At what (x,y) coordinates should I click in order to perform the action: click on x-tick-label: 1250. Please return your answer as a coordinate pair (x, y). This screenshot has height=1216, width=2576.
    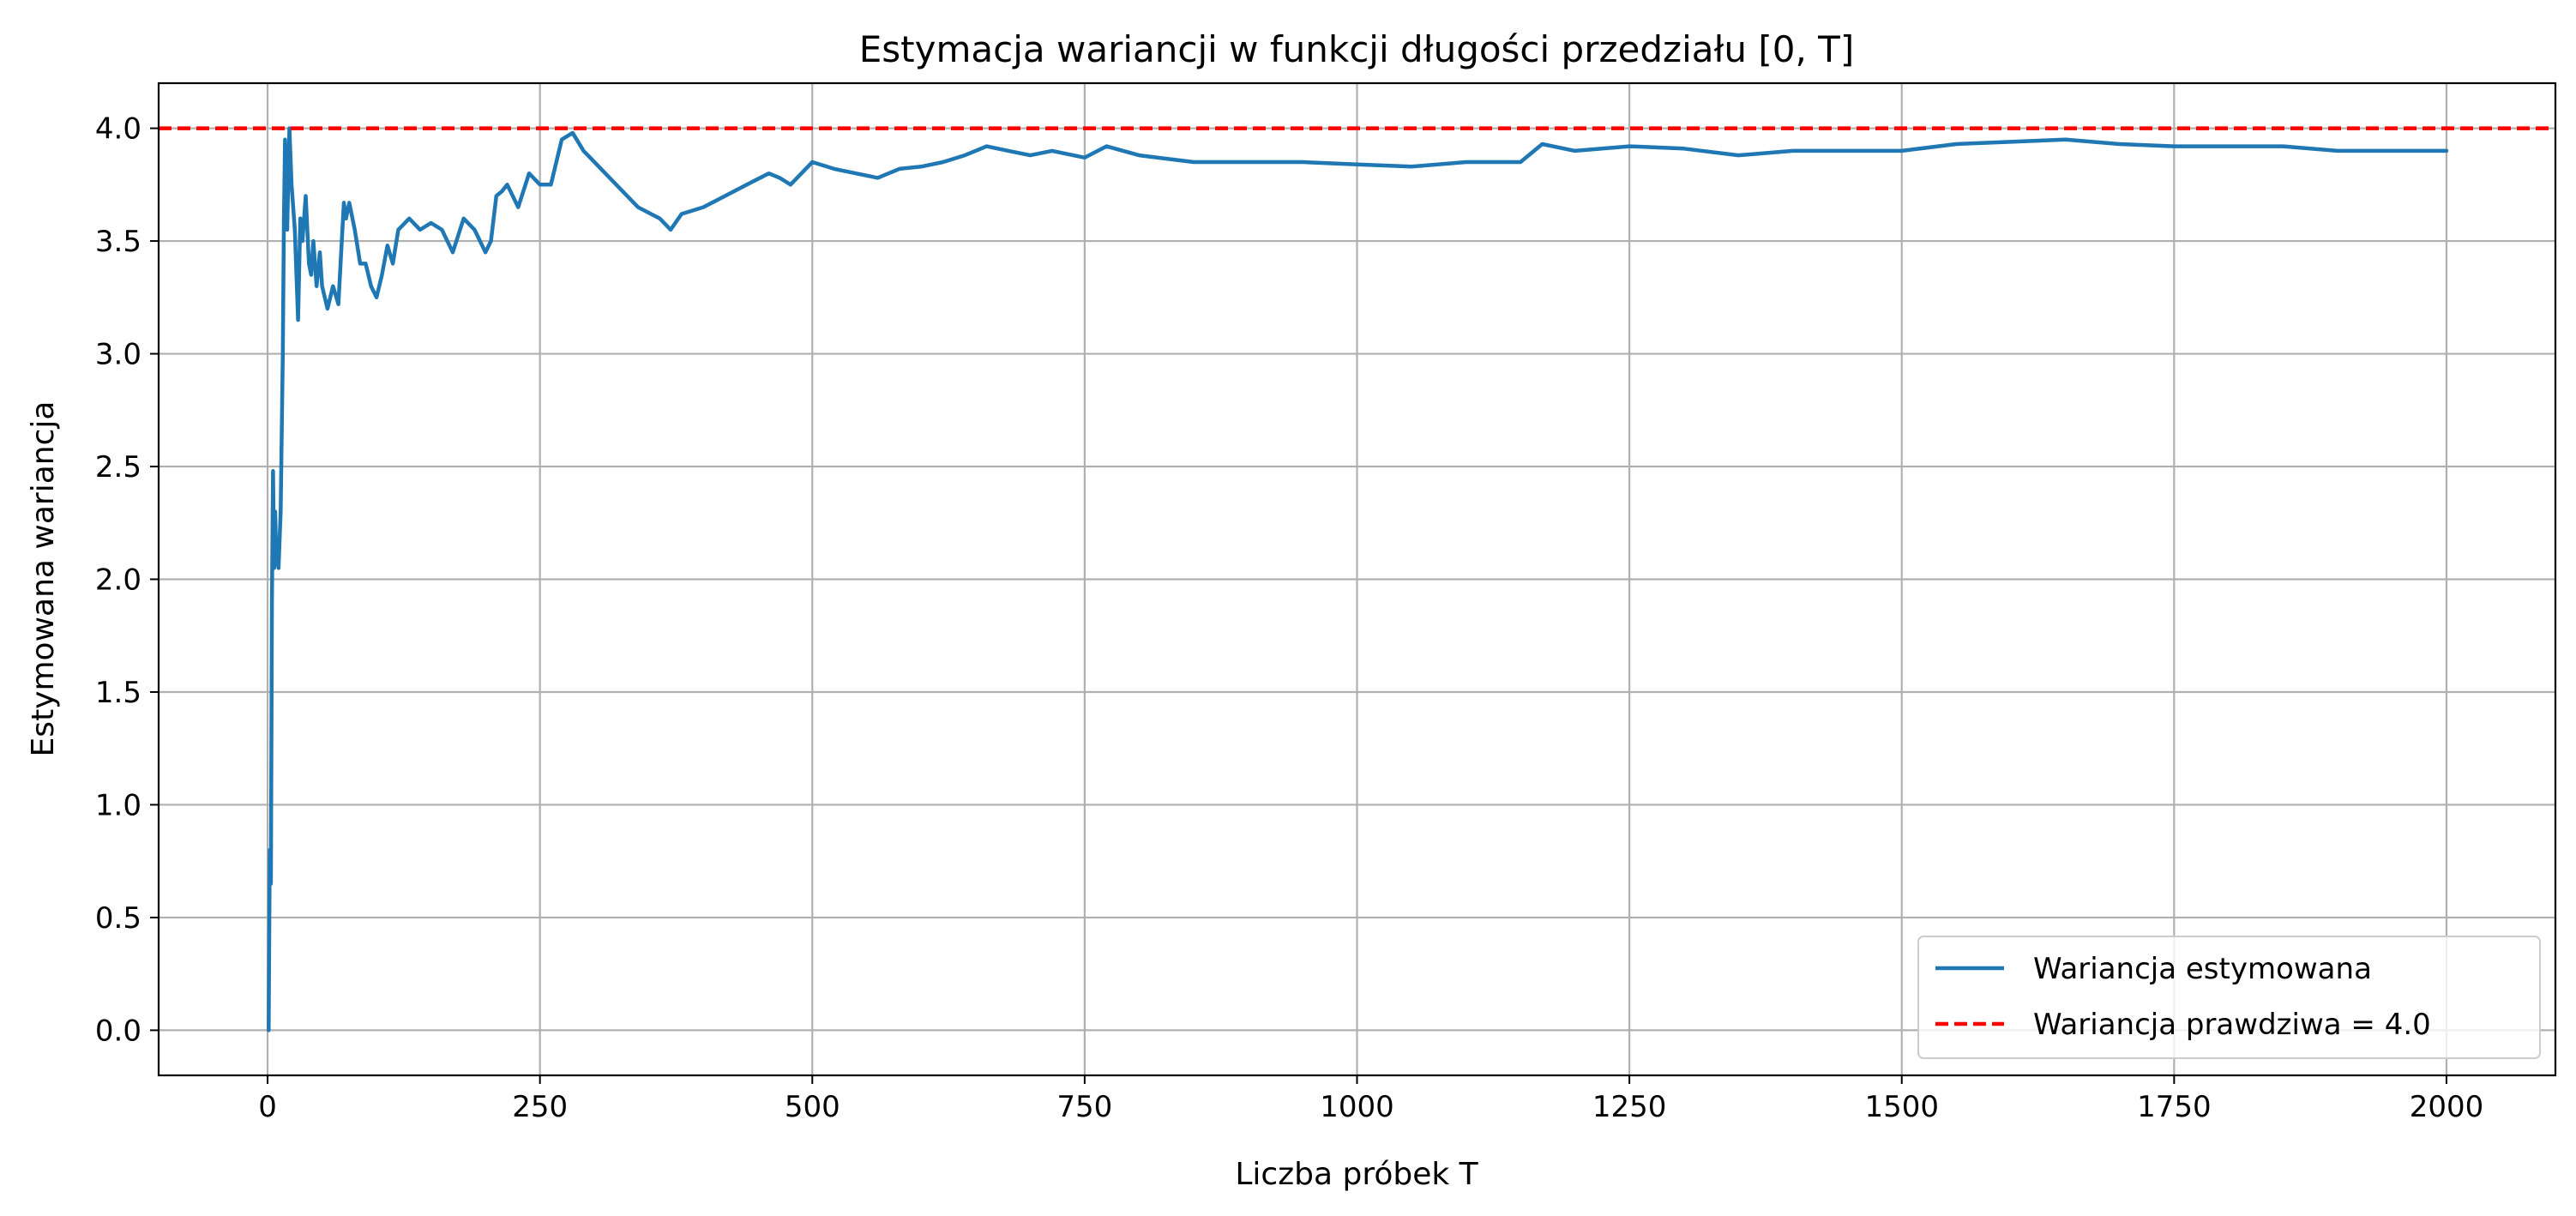
    Looking at the image, I should click on (1629, 1107).